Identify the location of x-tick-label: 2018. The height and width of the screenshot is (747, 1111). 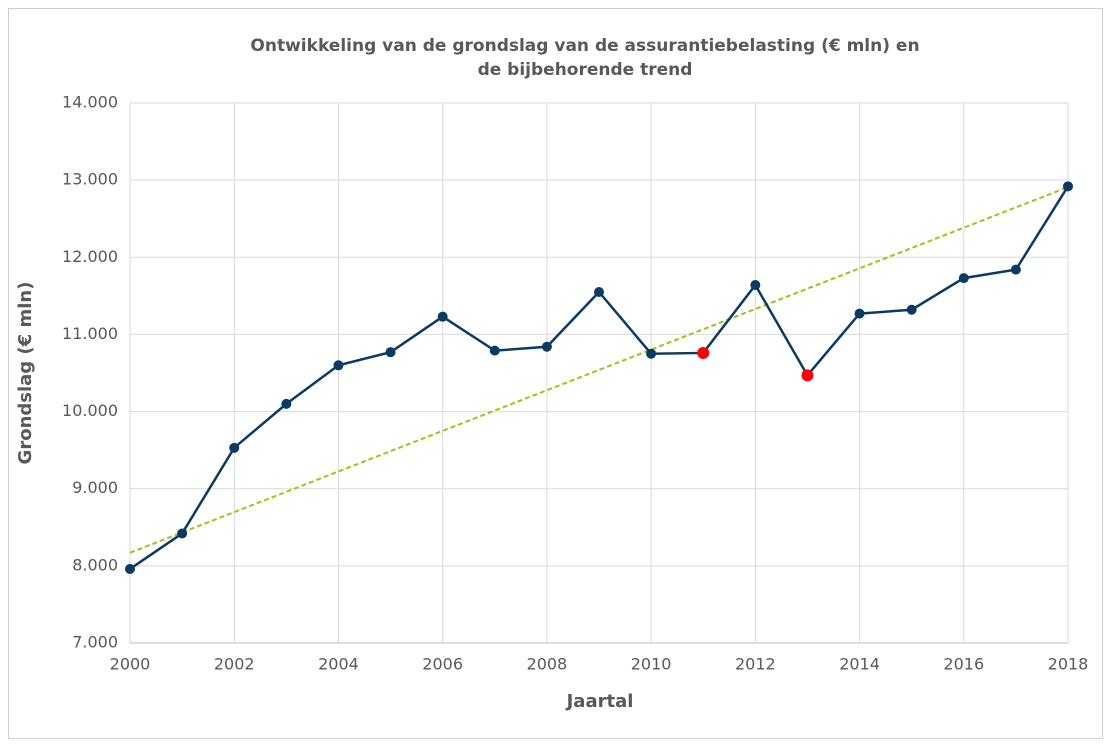
(1068, 664).